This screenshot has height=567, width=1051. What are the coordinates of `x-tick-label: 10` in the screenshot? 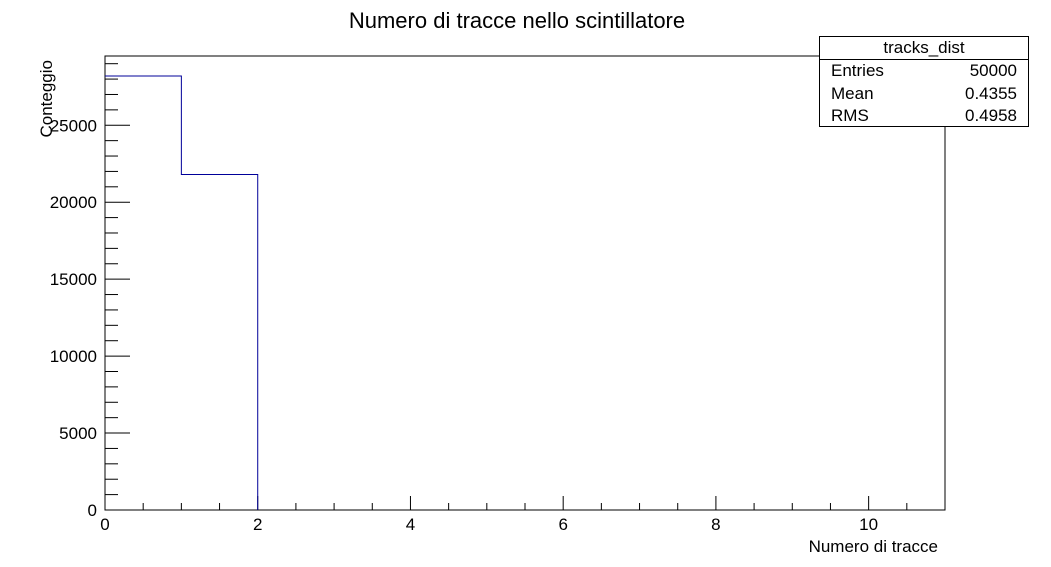 It's located at (868, 524).